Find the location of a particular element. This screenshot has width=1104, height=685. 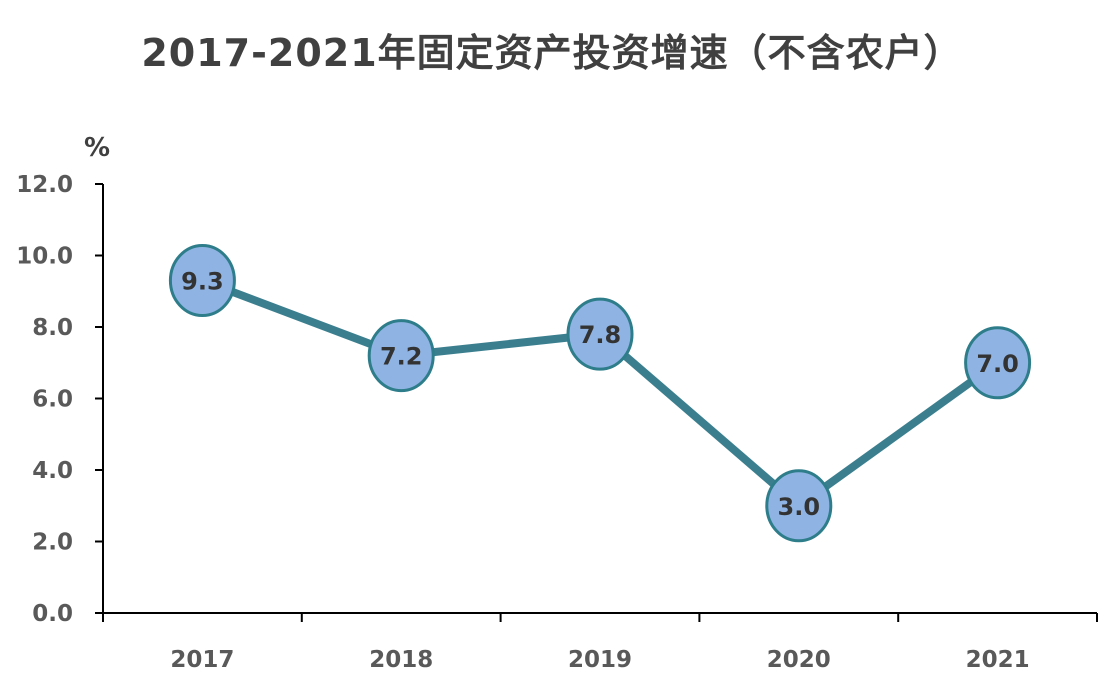

x-tick-label: 2020 is located at coordinates (799, 660).